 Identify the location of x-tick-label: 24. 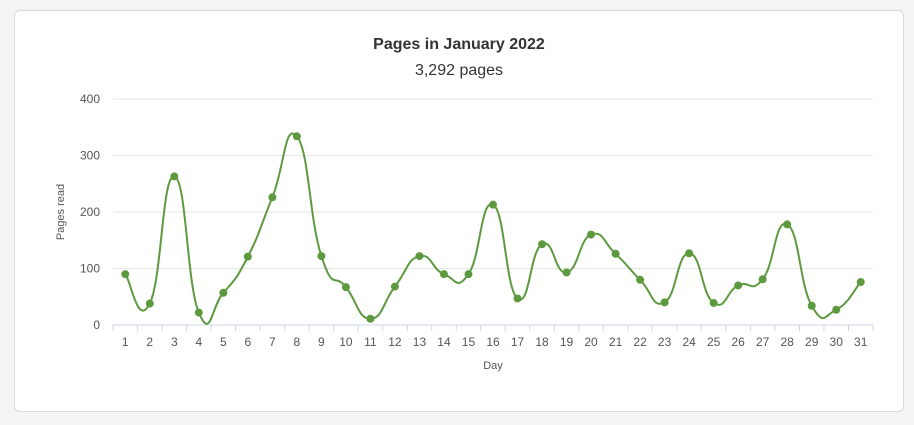
(689, 342).